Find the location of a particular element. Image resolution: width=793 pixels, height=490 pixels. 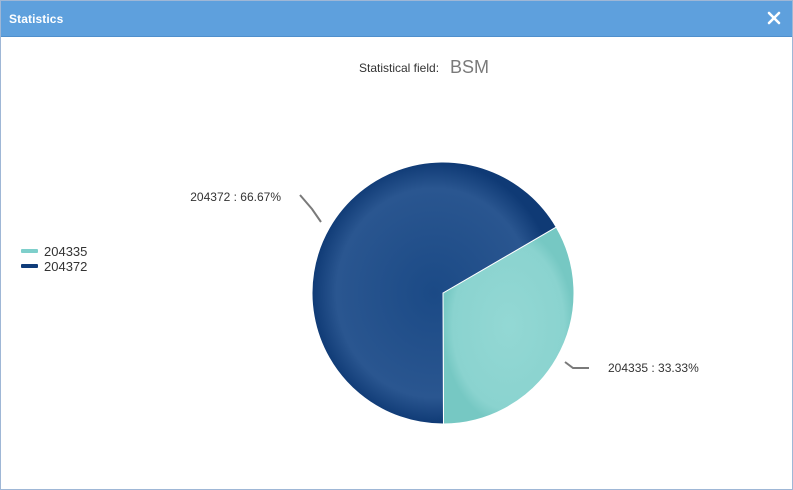

dialog-title: Statistics is located at coordinates (36, 19).